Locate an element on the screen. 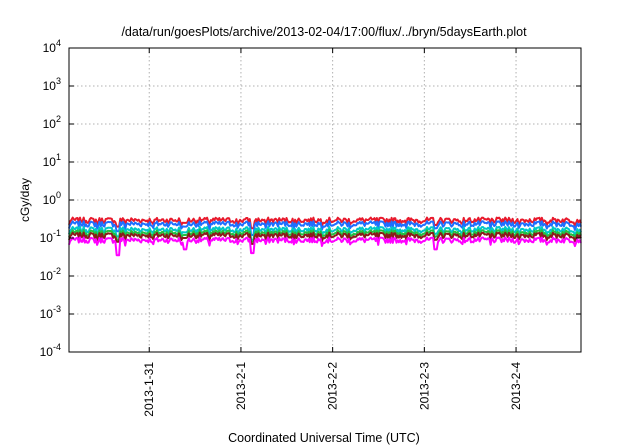  y-tick-label: 10⁻² is located at coordinates (50, 274).